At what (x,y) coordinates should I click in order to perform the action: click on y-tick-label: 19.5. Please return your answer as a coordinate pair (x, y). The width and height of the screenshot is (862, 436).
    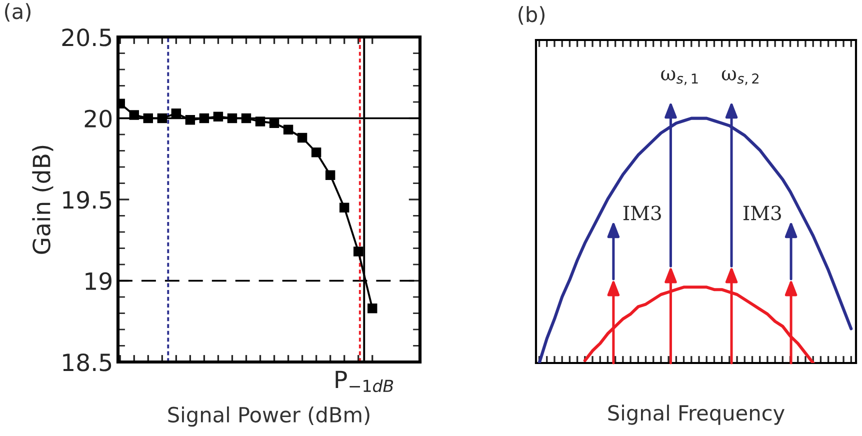
    Looking at the image, I should click on (87, 199).